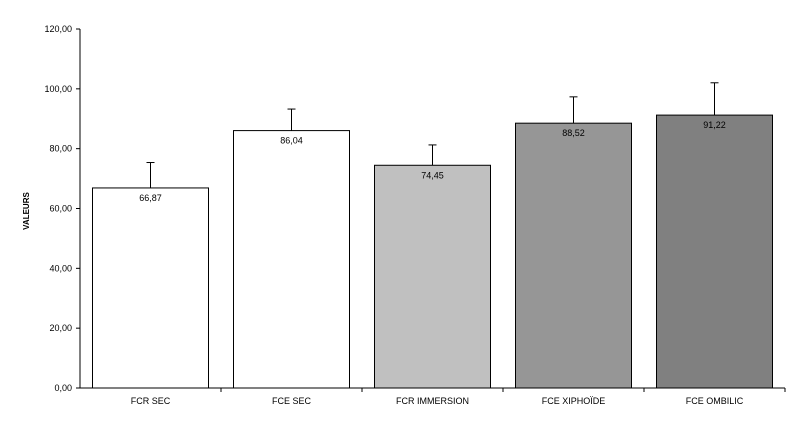  I want to click on data-label: 86,04, so click(291, 141).